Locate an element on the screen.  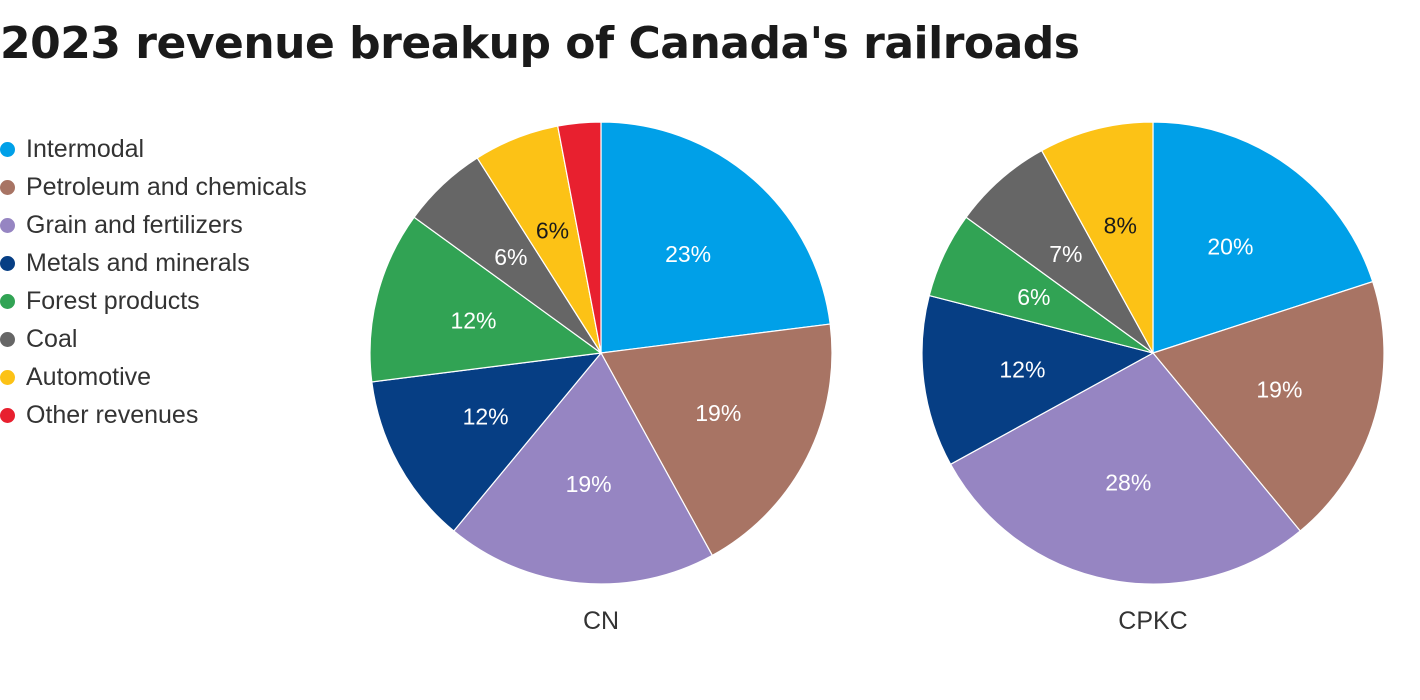
legend-swatch-grain-and-fertilizers is located at coordinates (7, 225).